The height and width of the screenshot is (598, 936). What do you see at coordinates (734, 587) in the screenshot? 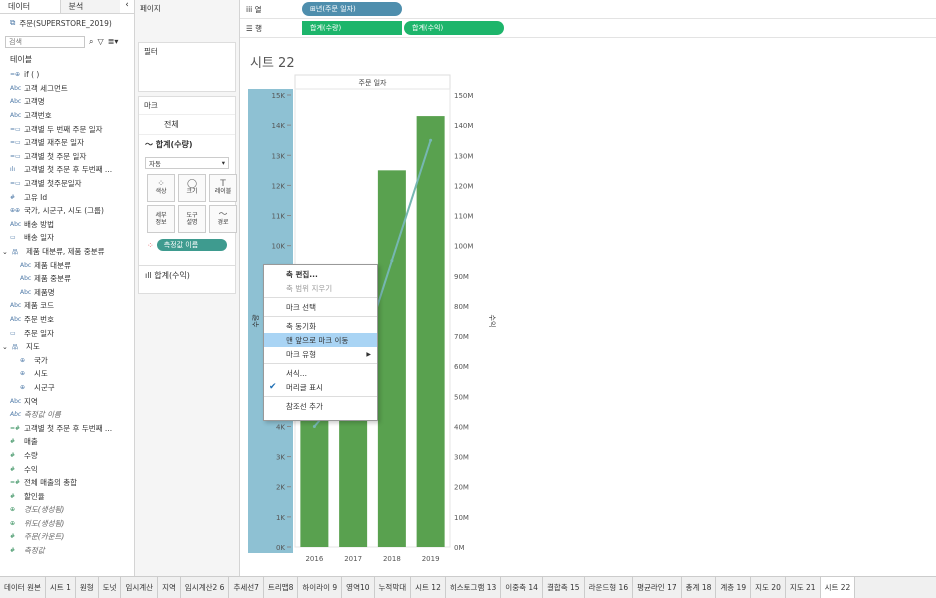
I see `sheet-tab: 계층 19` at bounding box center [734, 587].